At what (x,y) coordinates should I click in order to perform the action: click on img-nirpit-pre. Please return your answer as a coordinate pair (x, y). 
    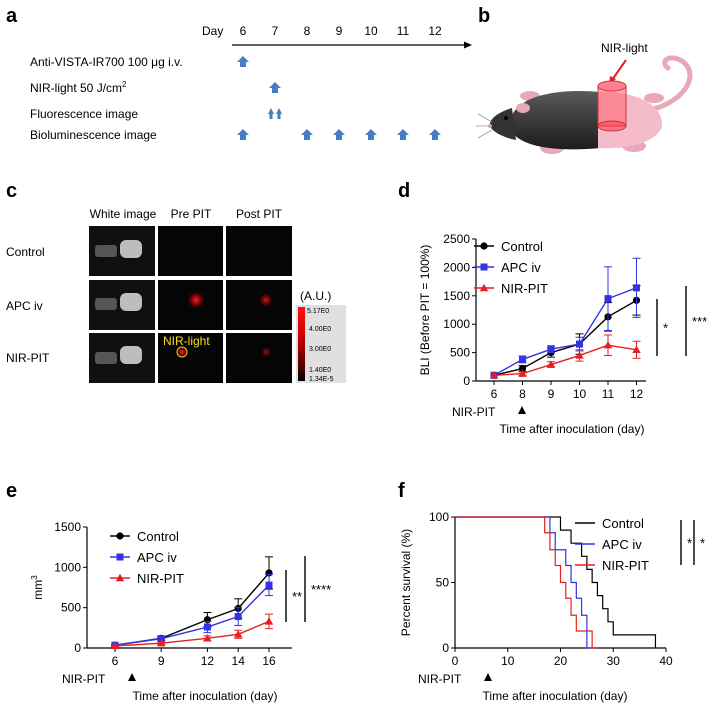
    Looking at the image, I should click on (190, 358).